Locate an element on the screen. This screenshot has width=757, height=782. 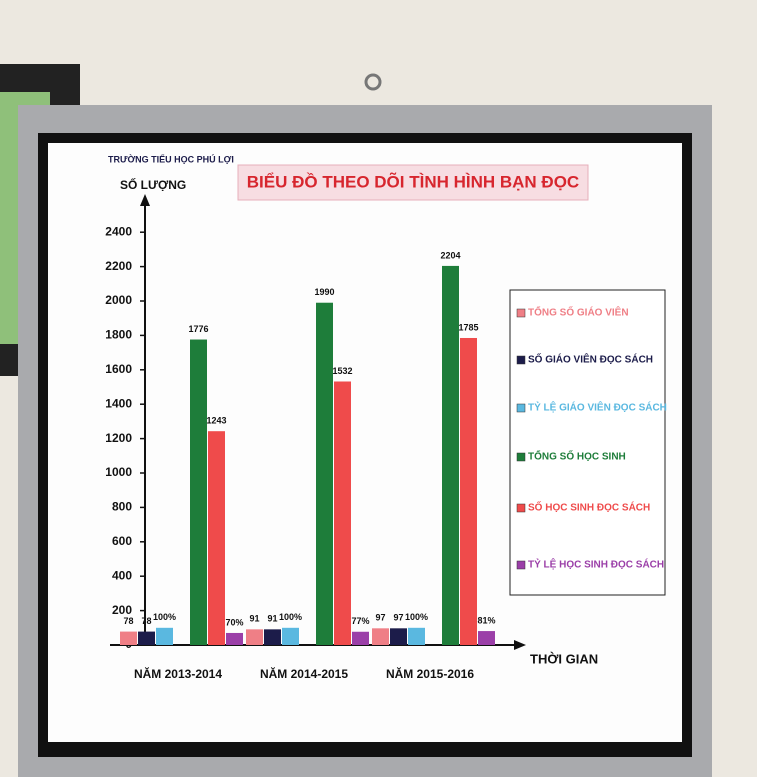
y-tick-label: 200 is located at coordinates (122, 610).